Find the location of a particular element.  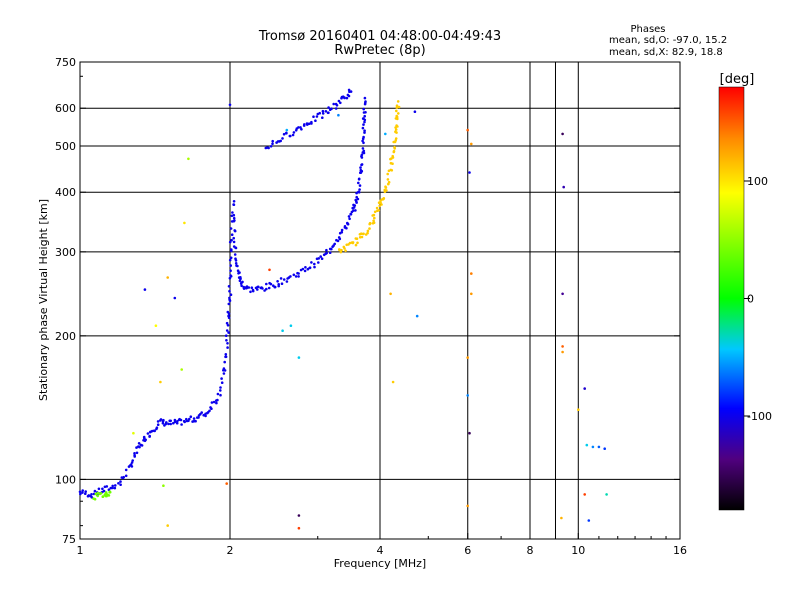

y-tick-label: 200 is located at coordinates (65, 336).